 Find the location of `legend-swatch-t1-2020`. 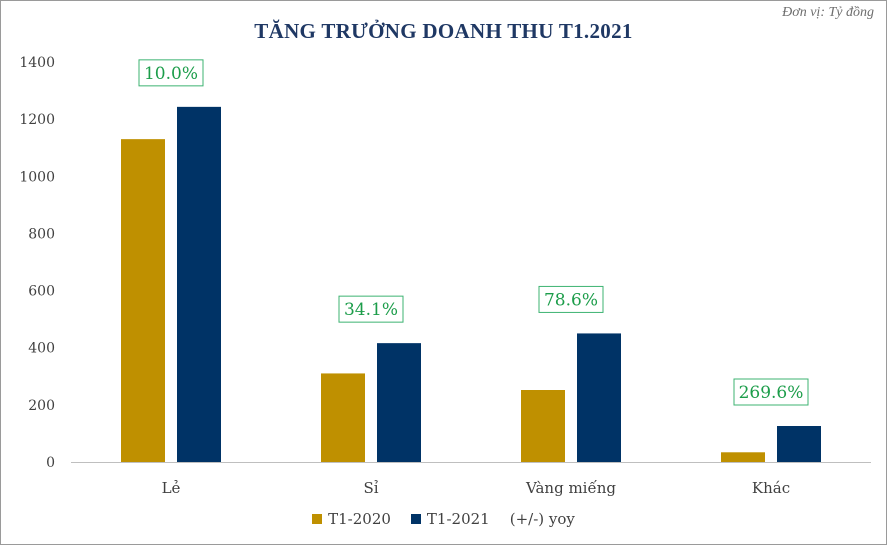

legend-swatch-t1-2020 is located at coordinates (317, 519).